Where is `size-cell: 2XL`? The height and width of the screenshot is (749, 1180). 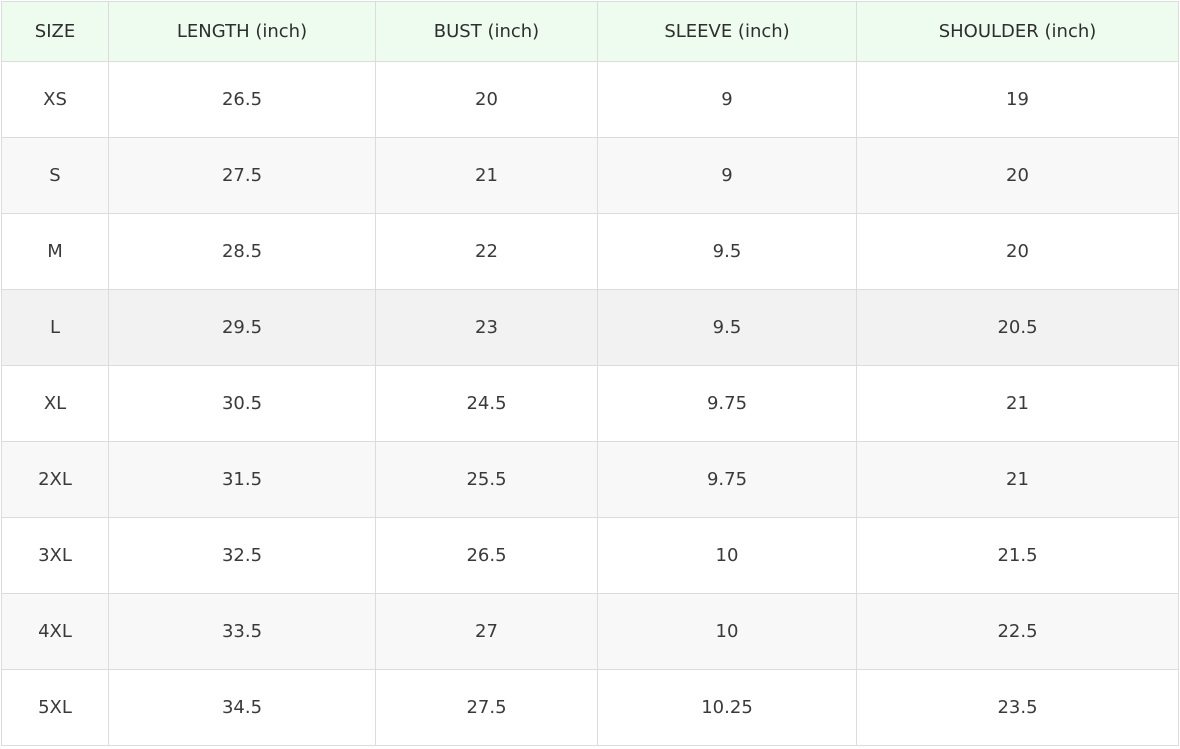 size-cell: 2XL is located at coordinates (55, 479).